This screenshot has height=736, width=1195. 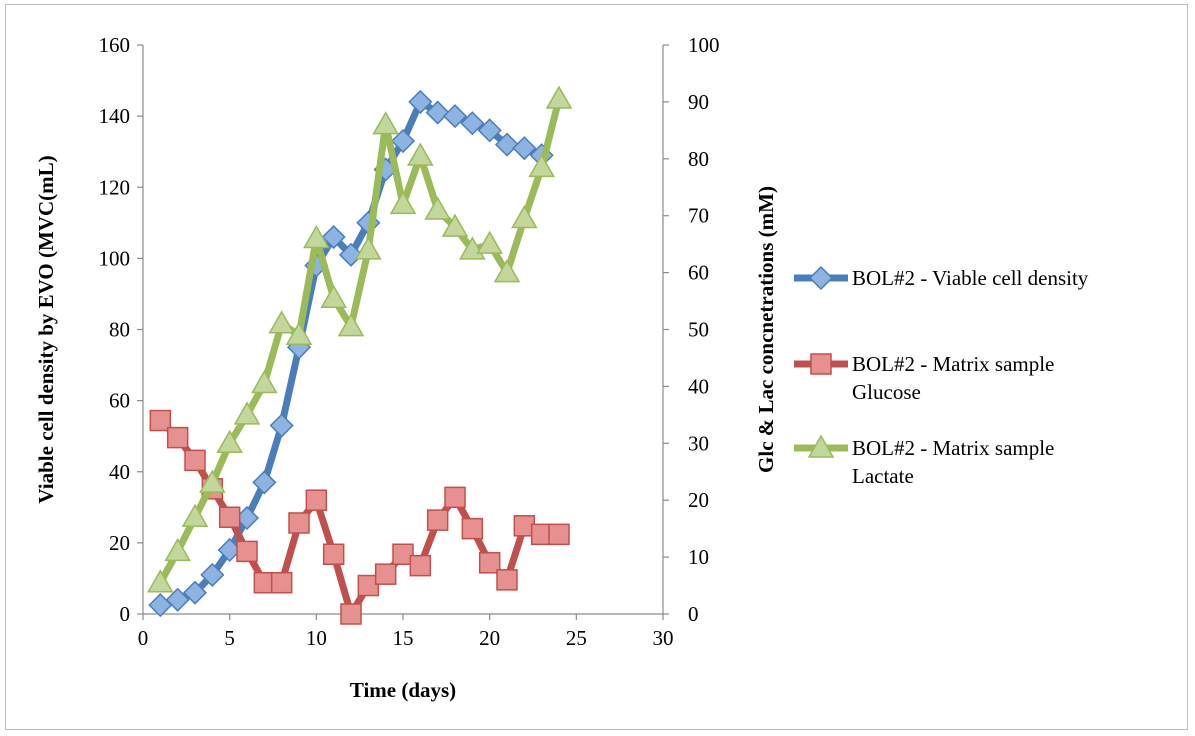 I want to click on right-y-axis-title: Glc & Lac concnetrations (mM), so click(x=766, y=329).